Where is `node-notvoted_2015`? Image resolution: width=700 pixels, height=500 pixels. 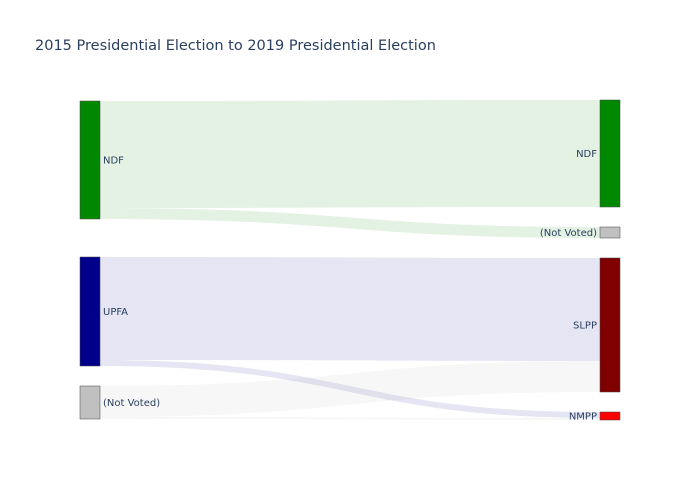 node-notvoted_2015 is located at coordinates (90, 402).